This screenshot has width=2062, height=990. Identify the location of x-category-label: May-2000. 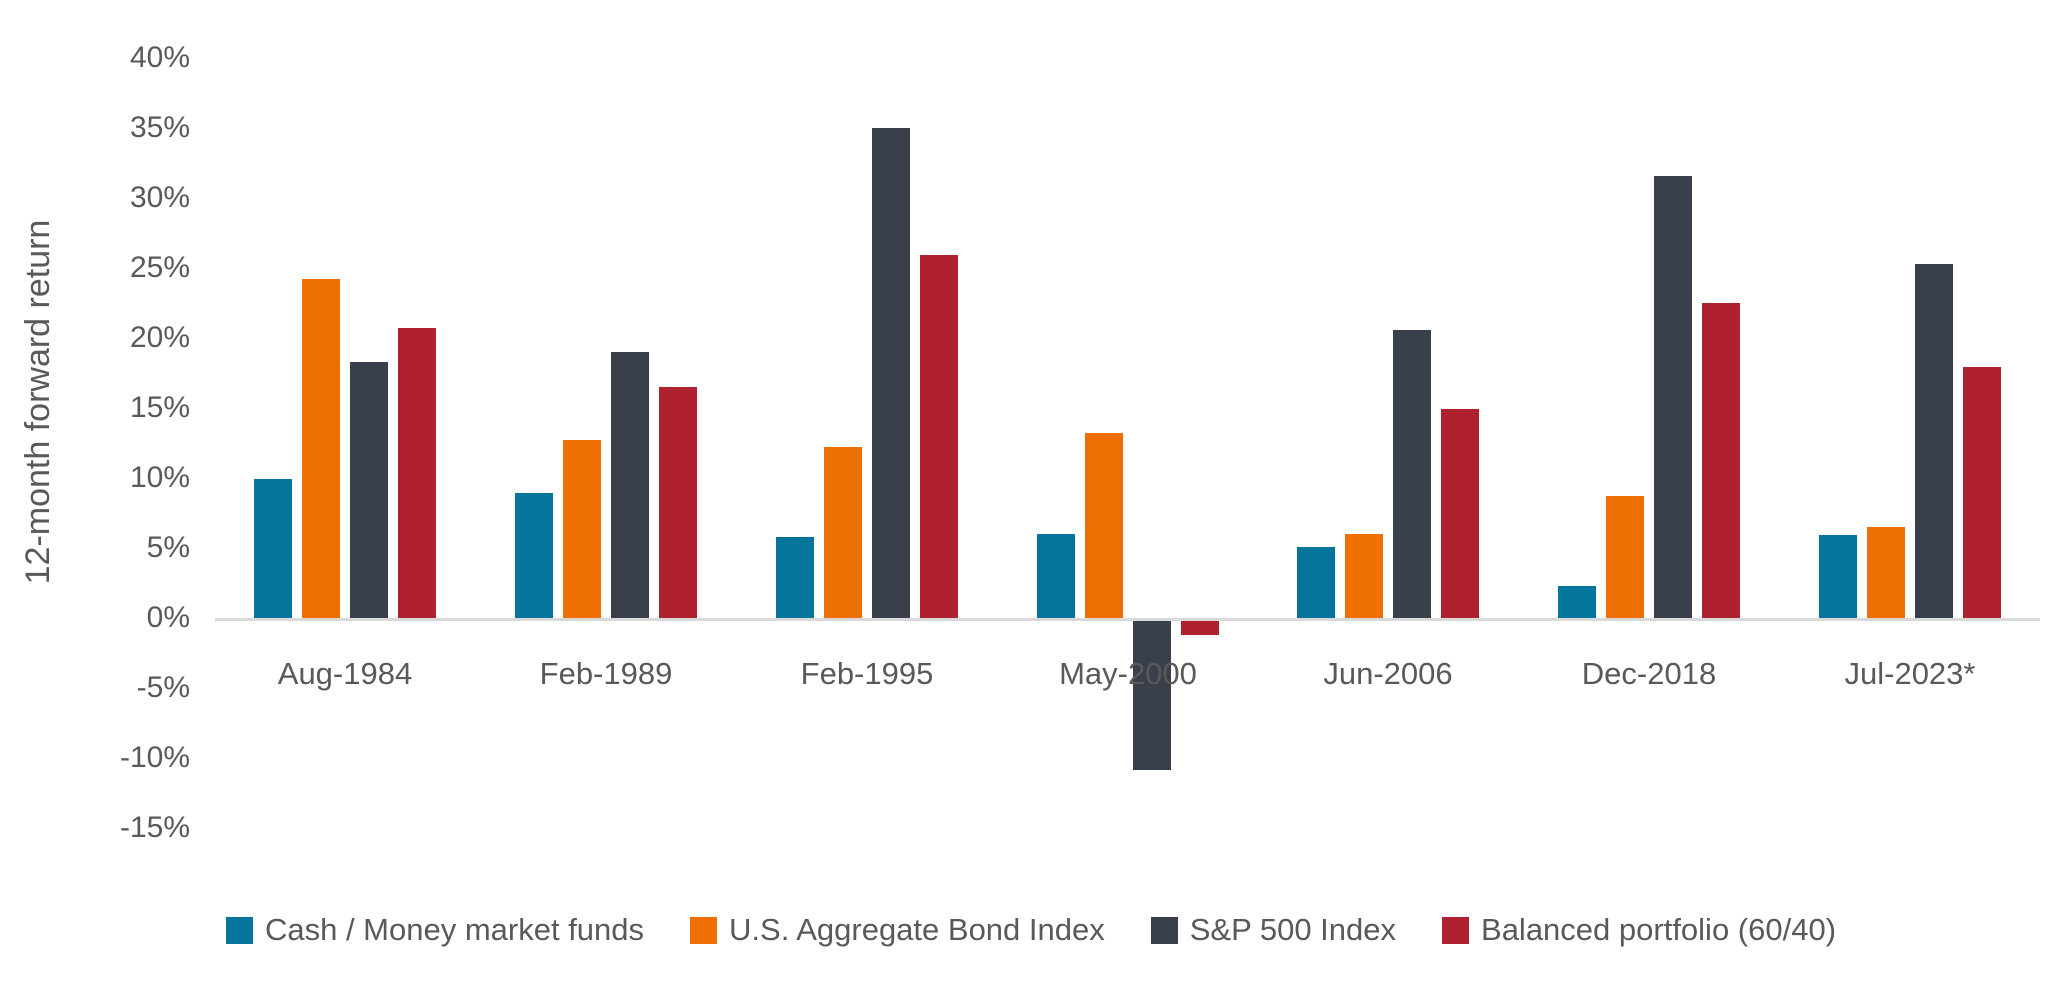
(1128, 673).